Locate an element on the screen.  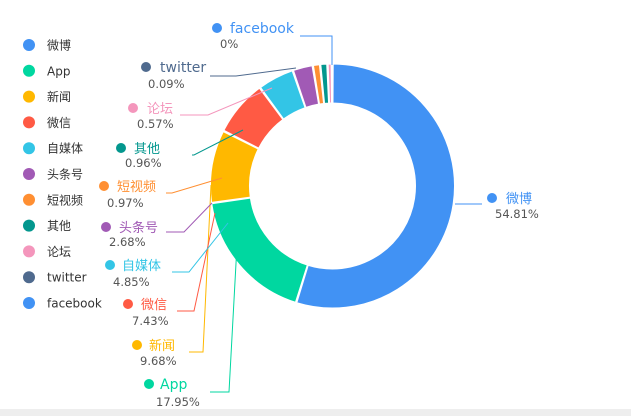
callout-value: 0.97% is located at coordinates (125, 203).